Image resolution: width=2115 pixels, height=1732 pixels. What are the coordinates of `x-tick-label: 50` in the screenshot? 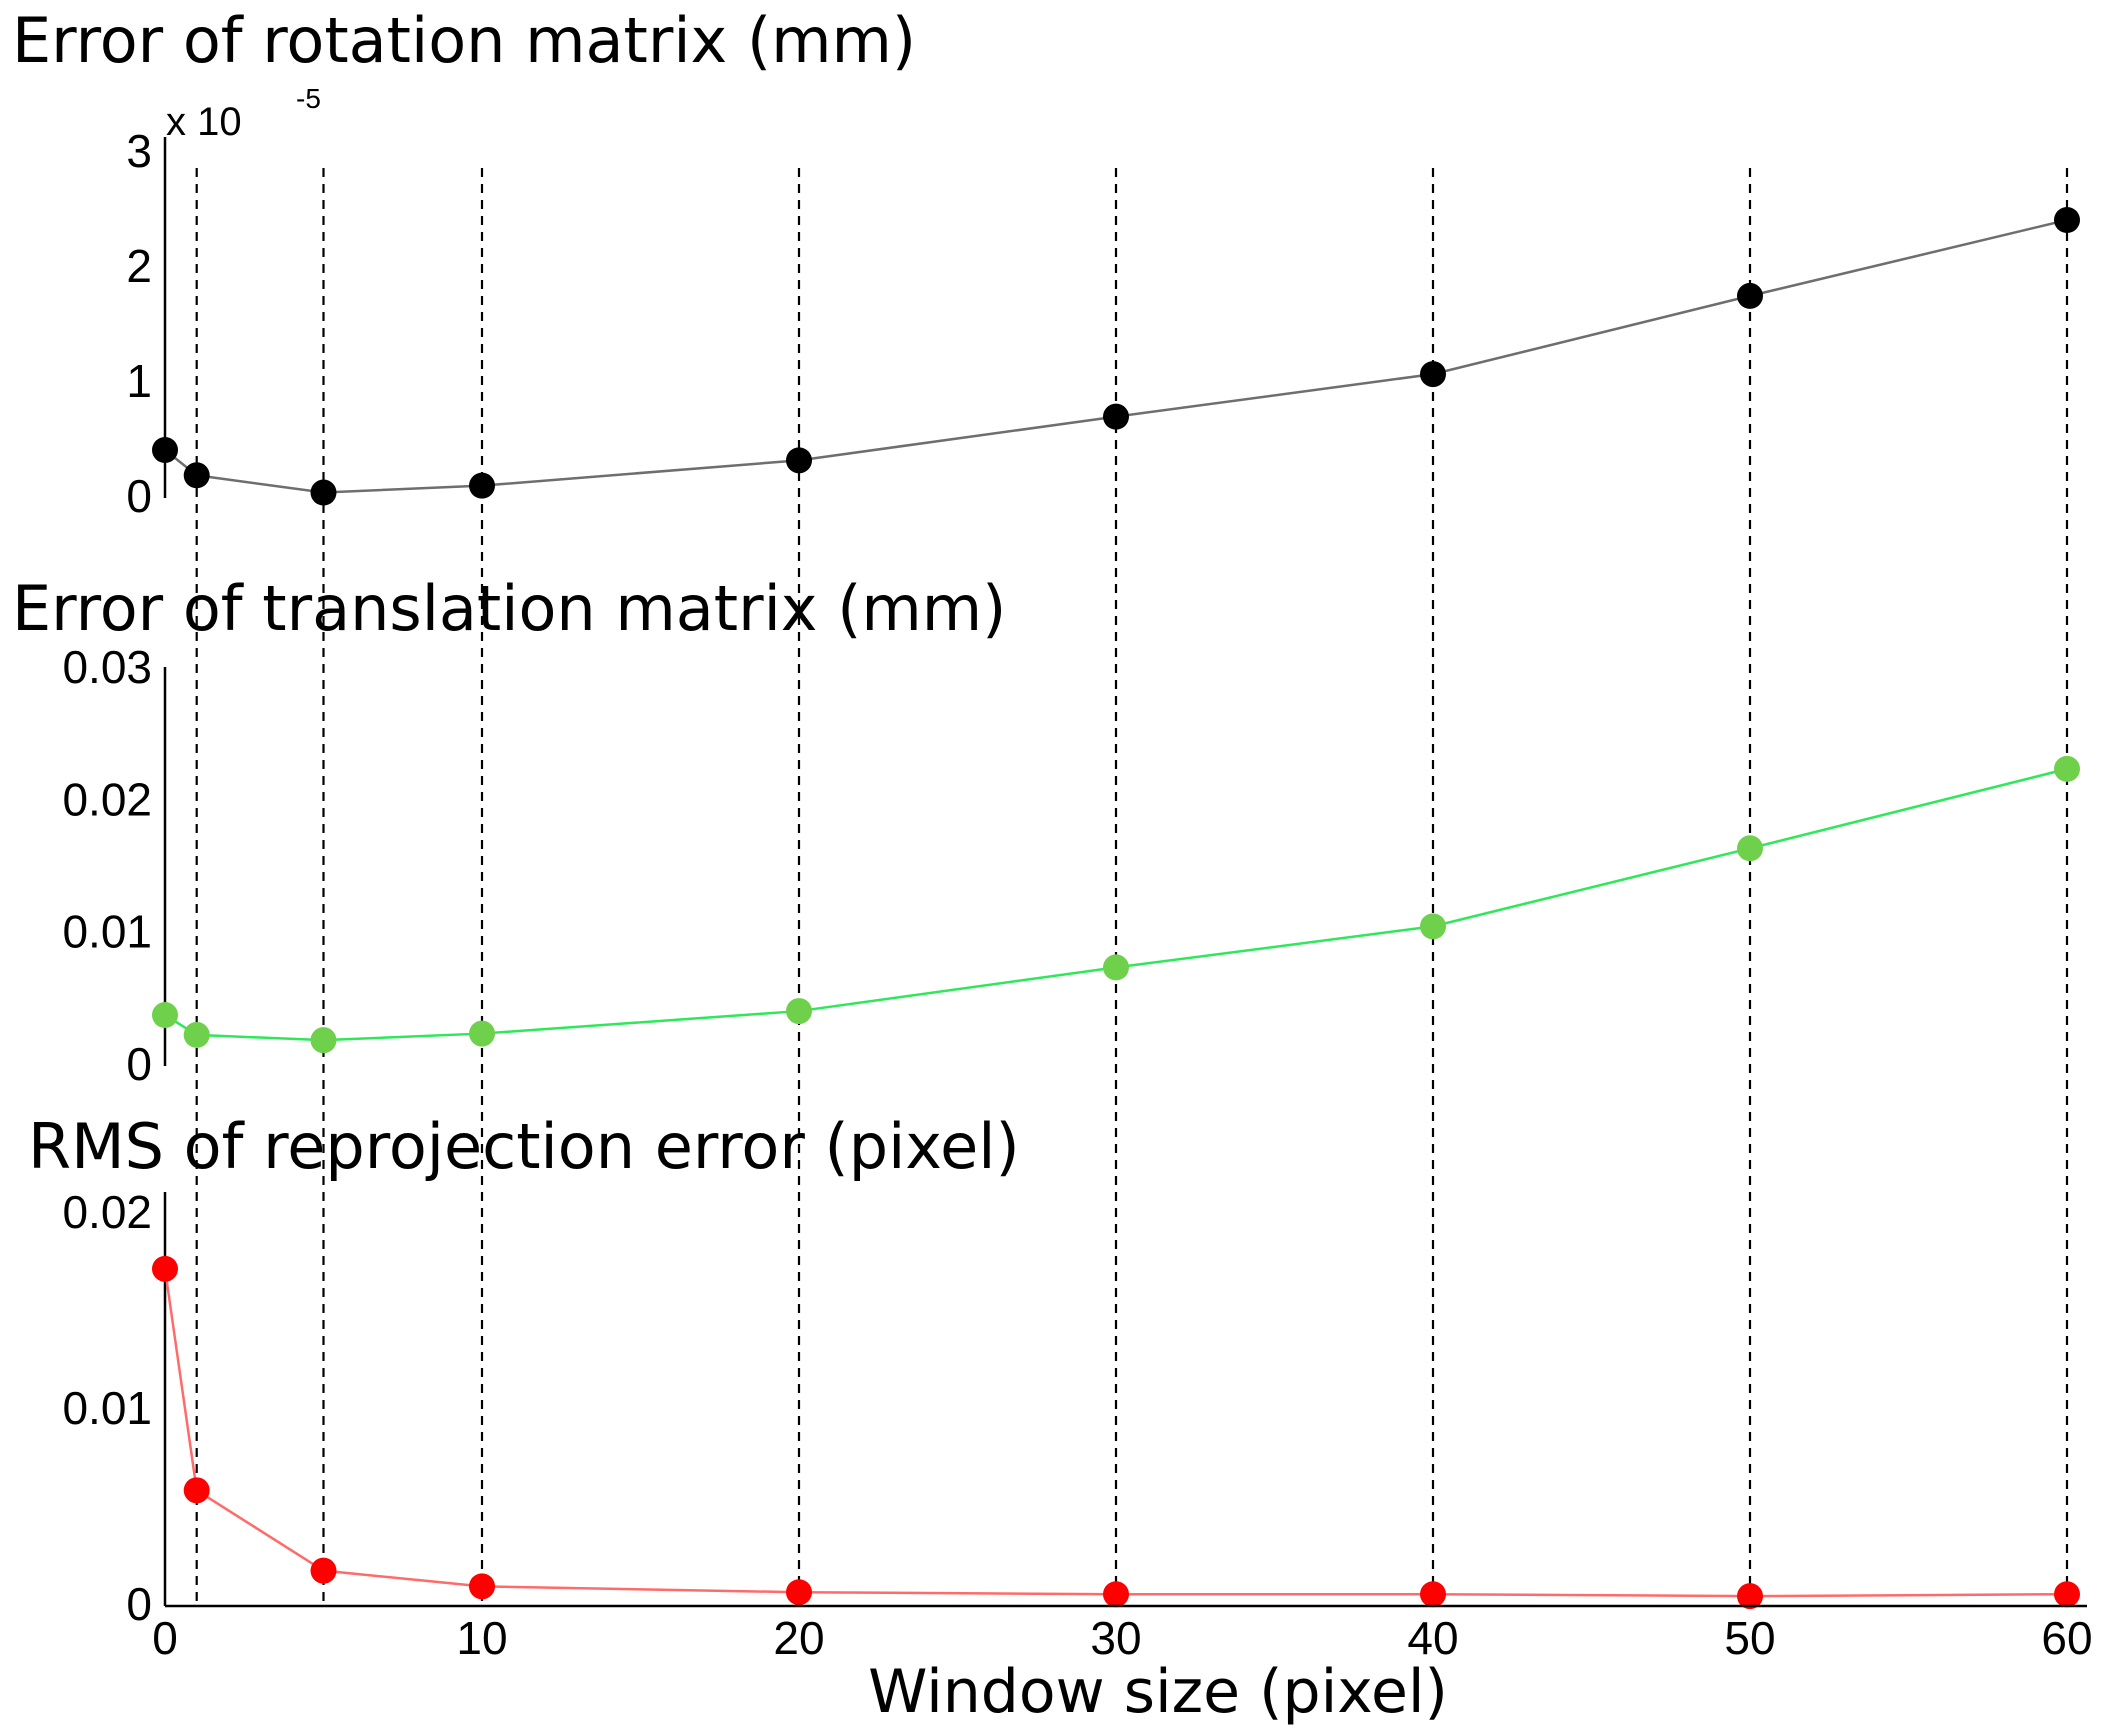 It's located at (1749, 1638).